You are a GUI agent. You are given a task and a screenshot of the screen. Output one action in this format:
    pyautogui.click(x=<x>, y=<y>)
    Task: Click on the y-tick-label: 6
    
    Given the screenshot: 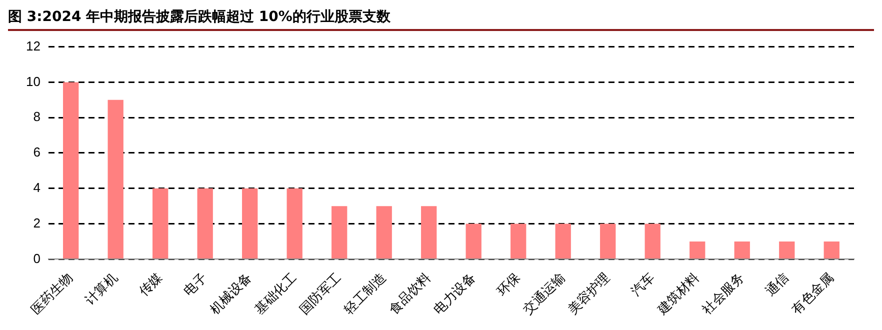 What is the action you would take?
    pyautogui.click(x=36, y=152)
    